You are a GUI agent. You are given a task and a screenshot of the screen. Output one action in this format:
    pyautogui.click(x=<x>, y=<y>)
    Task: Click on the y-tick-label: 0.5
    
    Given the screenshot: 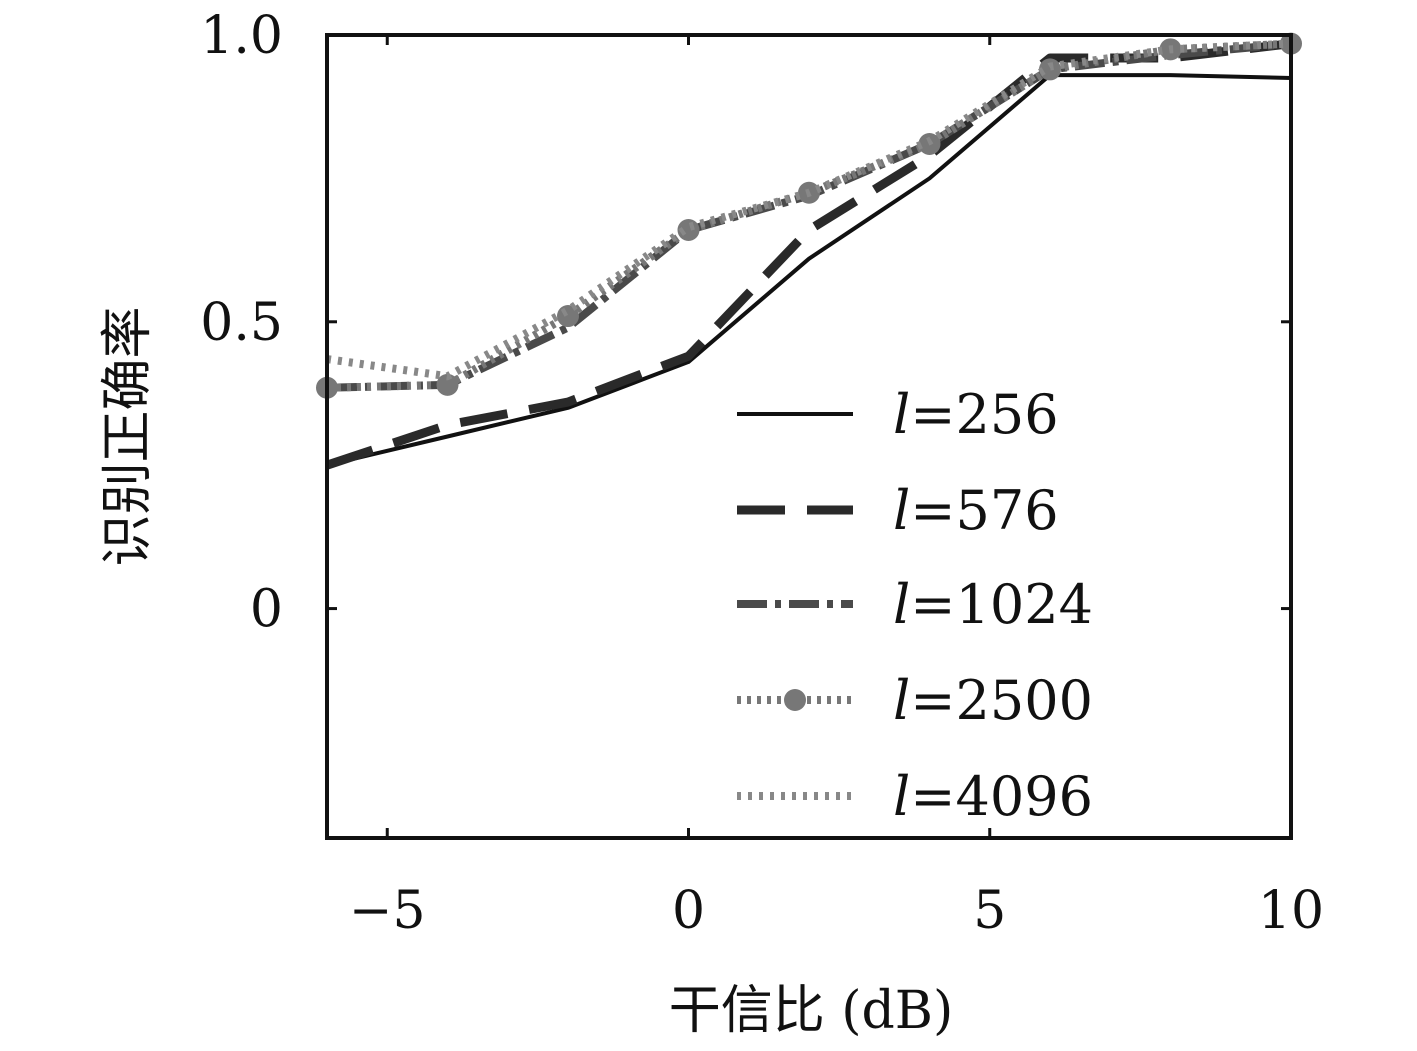 What is the action you would take?
    pyautogui.click(x=241, y=323)
    